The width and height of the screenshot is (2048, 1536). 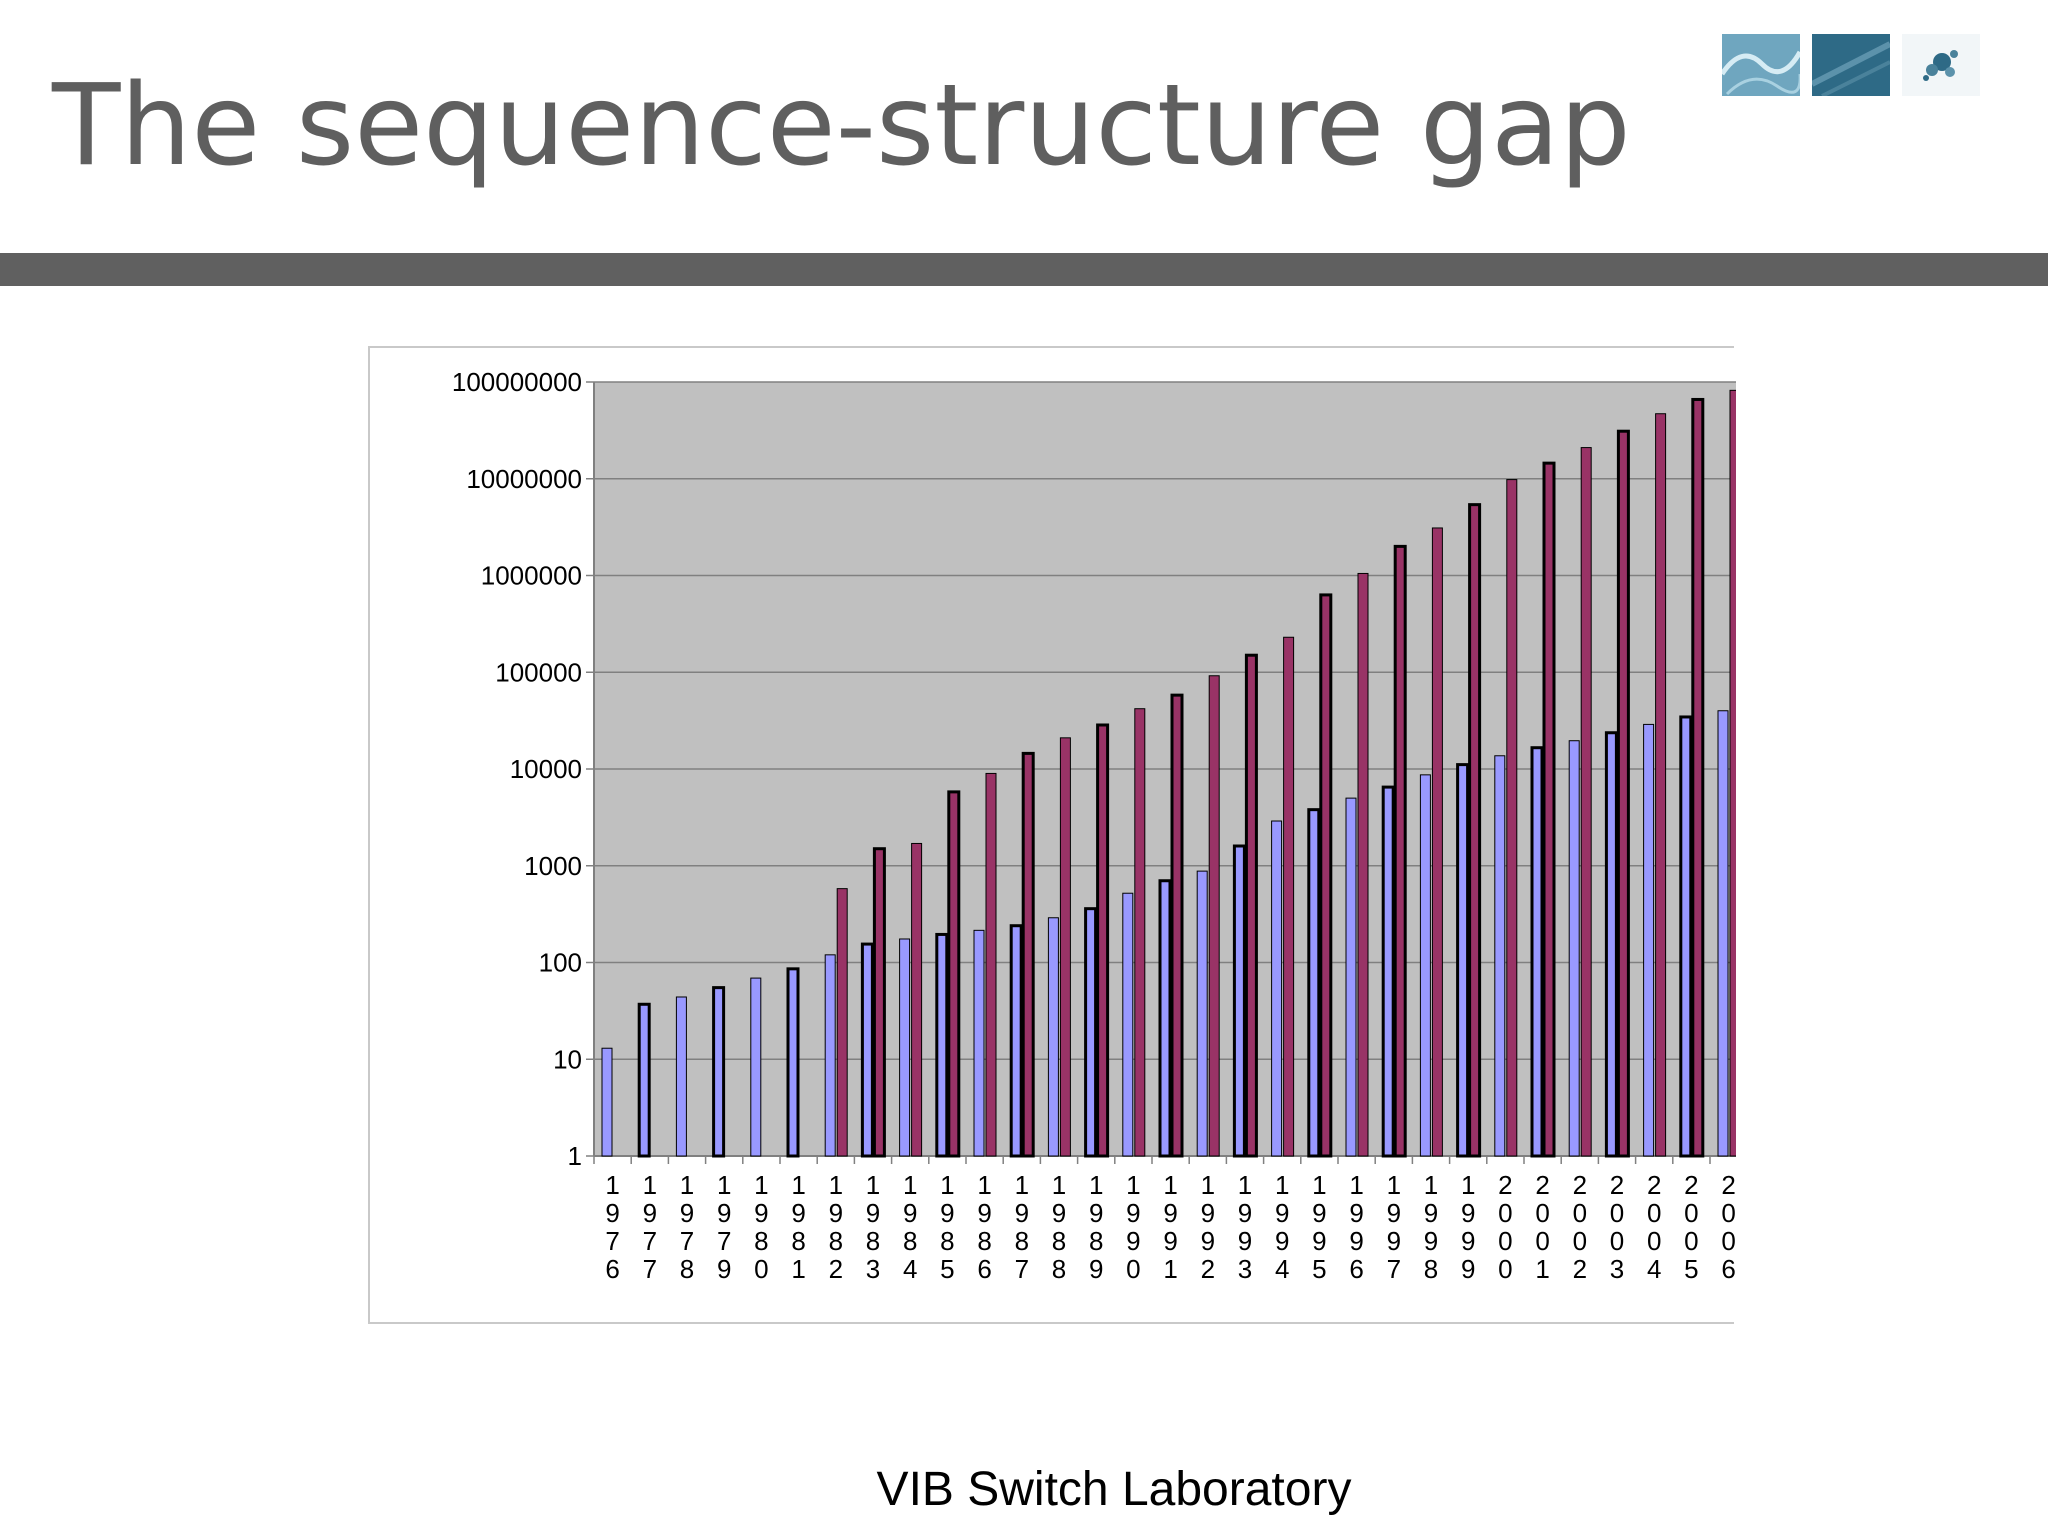 What do you see at coordinates (553, 866) in the screenshot?
I see `y-tick-label: 1000` at bounding box center [553, 866].